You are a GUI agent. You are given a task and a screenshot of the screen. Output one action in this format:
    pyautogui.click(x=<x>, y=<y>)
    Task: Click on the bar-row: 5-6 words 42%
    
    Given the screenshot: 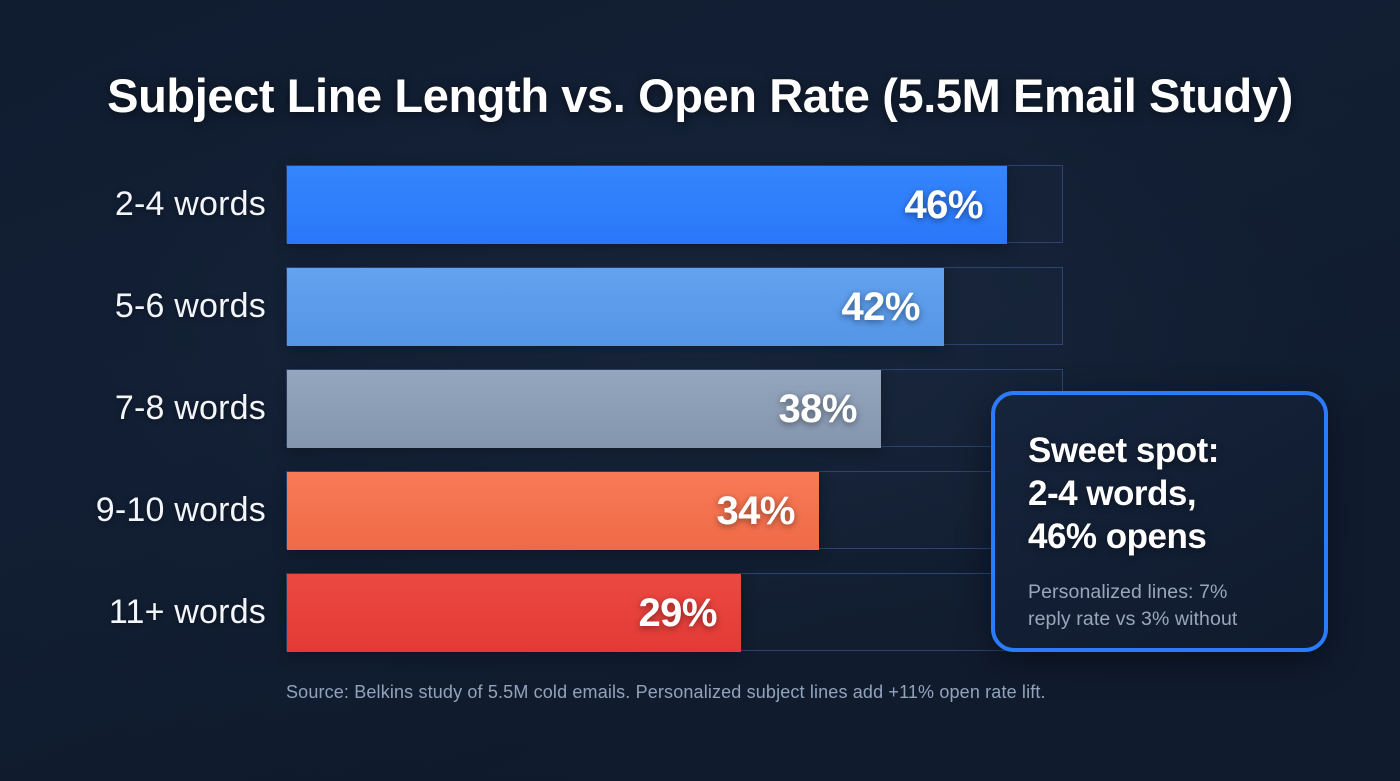 What is the action you would take?
    pyautogui.click(x=700, y=306)
    